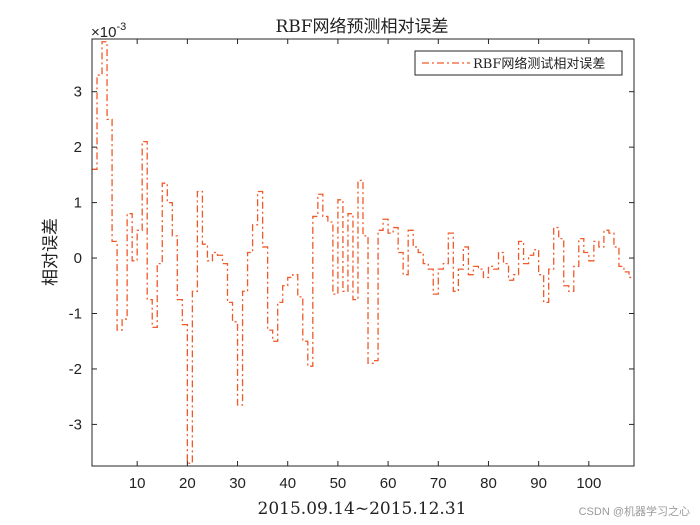 Image resolution: width=700 pixels, height=525 pixels. What do you see at coordinates (187, 483) in the screenshot?
I see `x-tick-label: 20` at bounding box center [187, 483].